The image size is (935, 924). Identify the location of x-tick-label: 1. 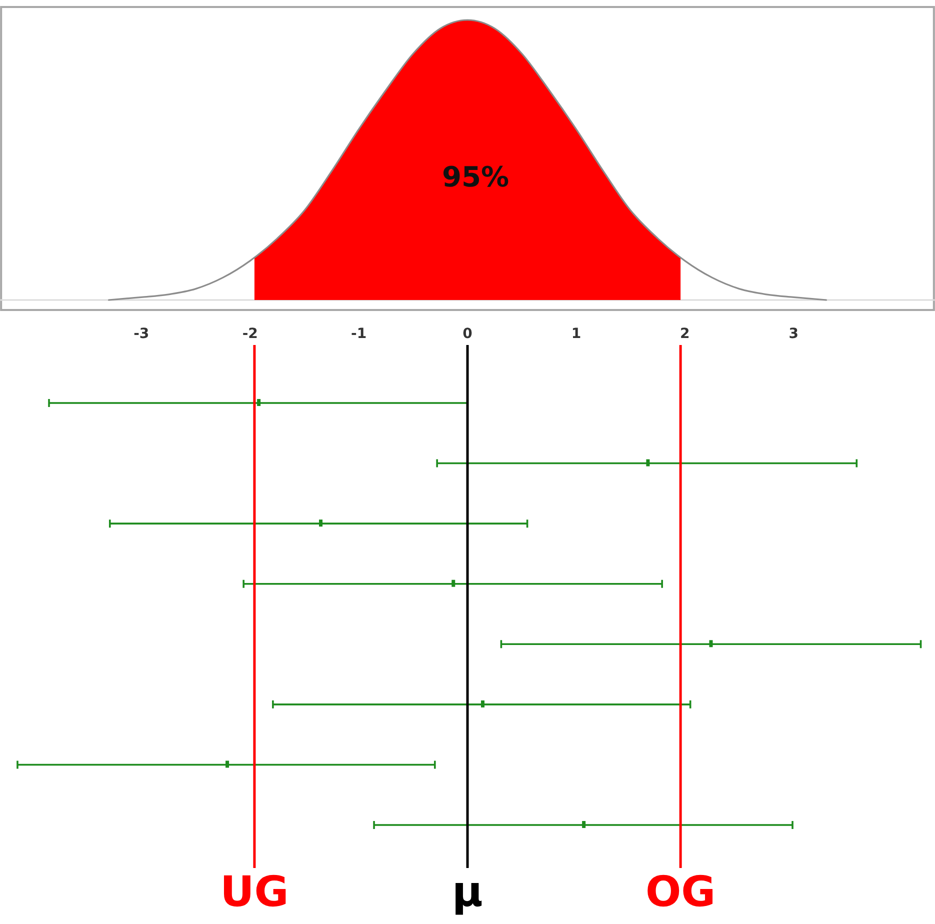
(576, 334).